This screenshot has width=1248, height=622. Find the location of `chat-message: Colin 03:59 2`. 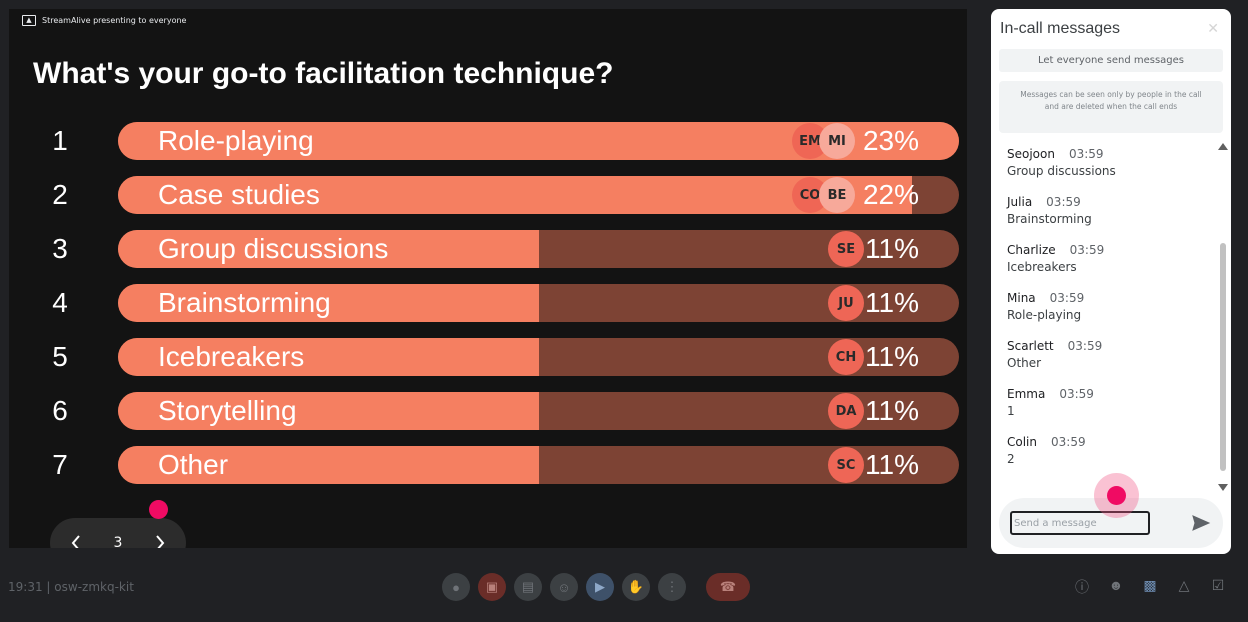

chat-message: Colin 03:59 2 is located at coordinates (1046, 450).